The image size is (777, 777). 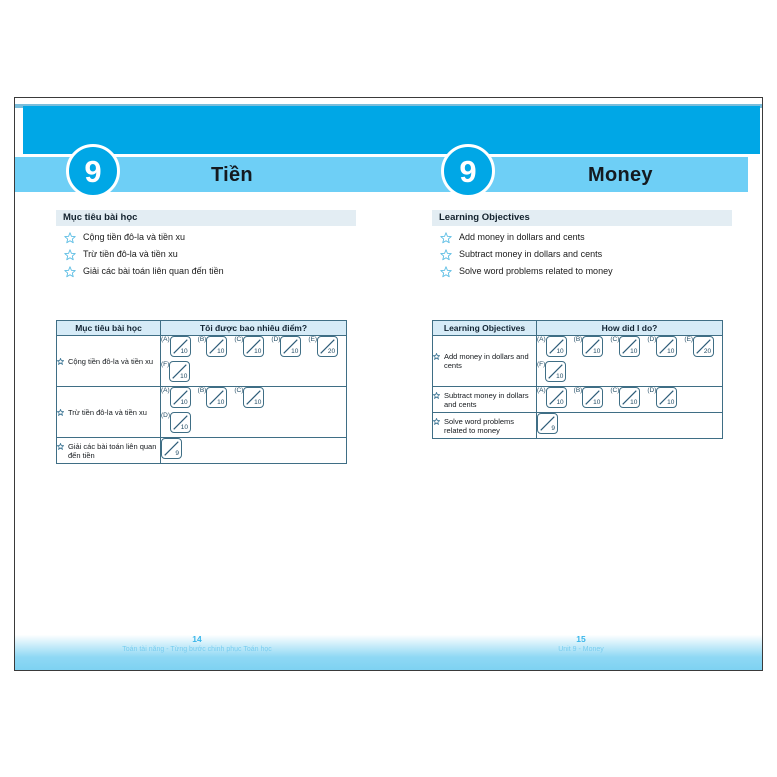 What do you see at coordinates (108, 328) in the screenshot?
I see `table-header-objectives-left: Mục tiêu bài học` at bounding box center [108, 328].